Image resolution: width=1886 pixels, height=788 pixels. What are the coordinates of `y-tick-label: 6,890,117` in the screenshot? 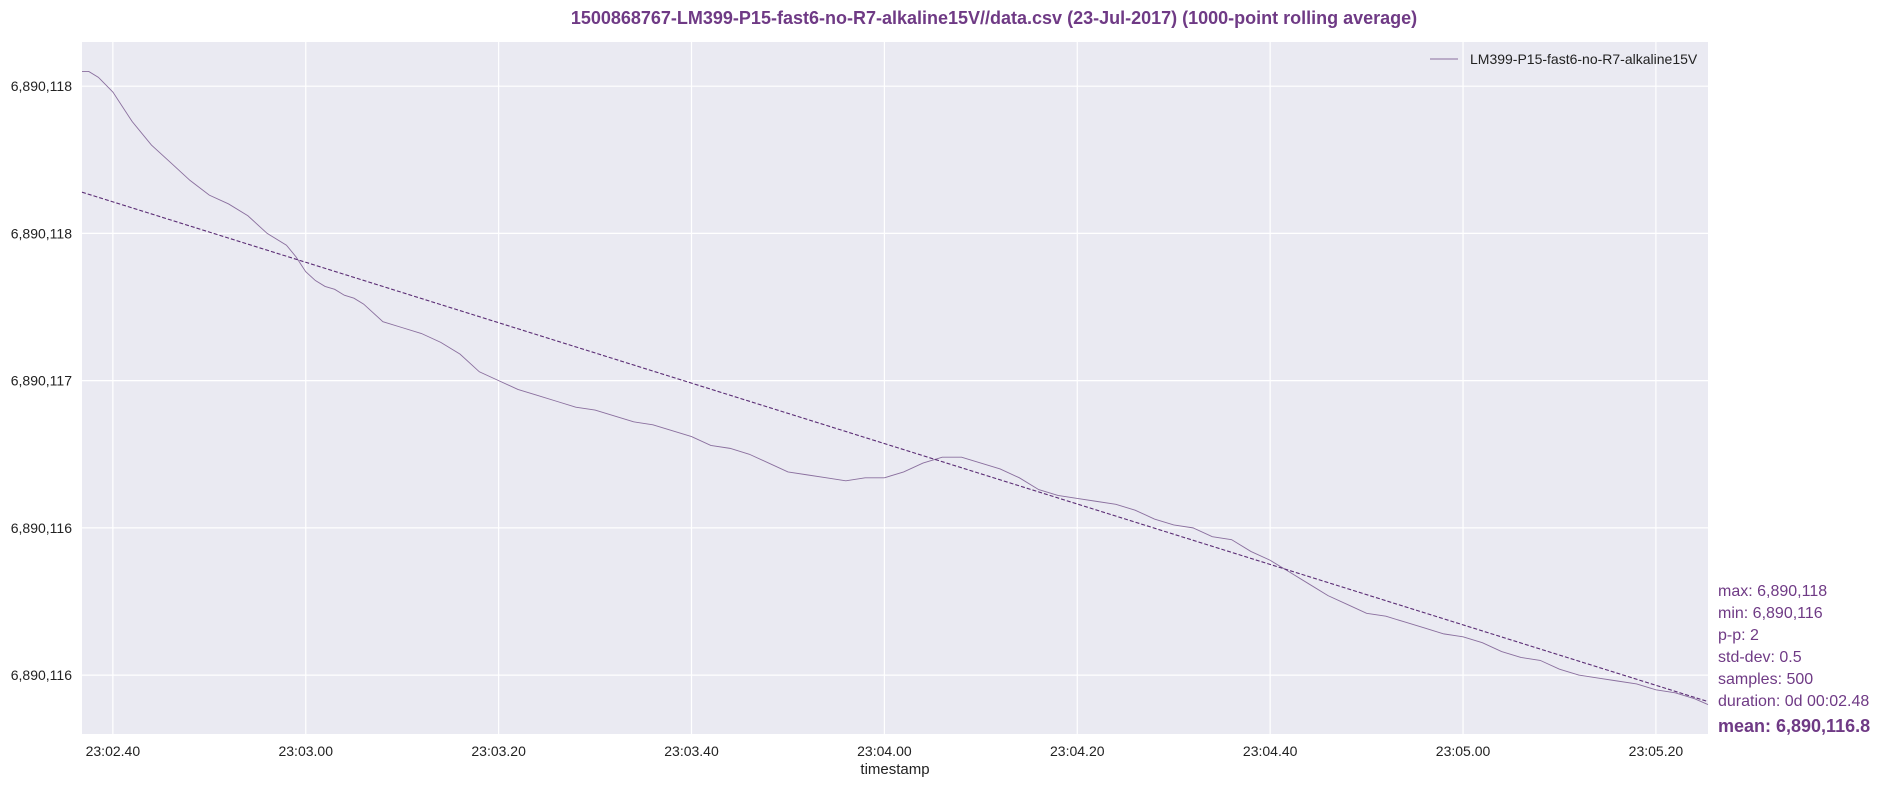 It's located at (41, 381).